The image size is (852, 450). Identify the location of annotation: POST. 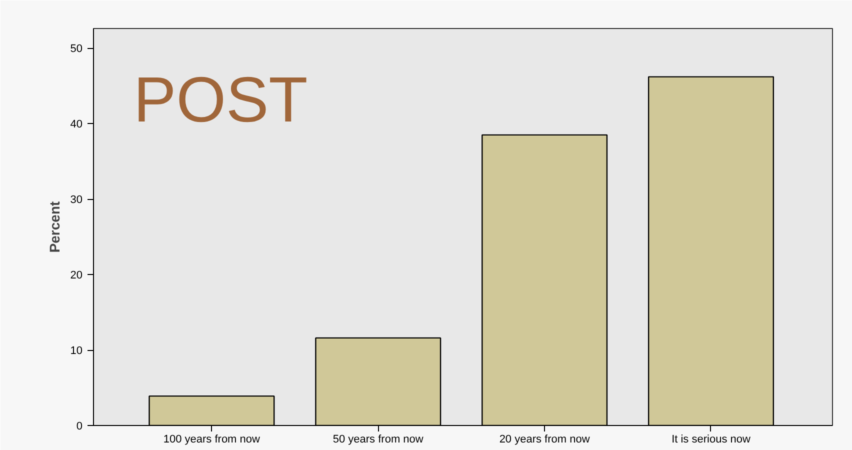
(221, 100).